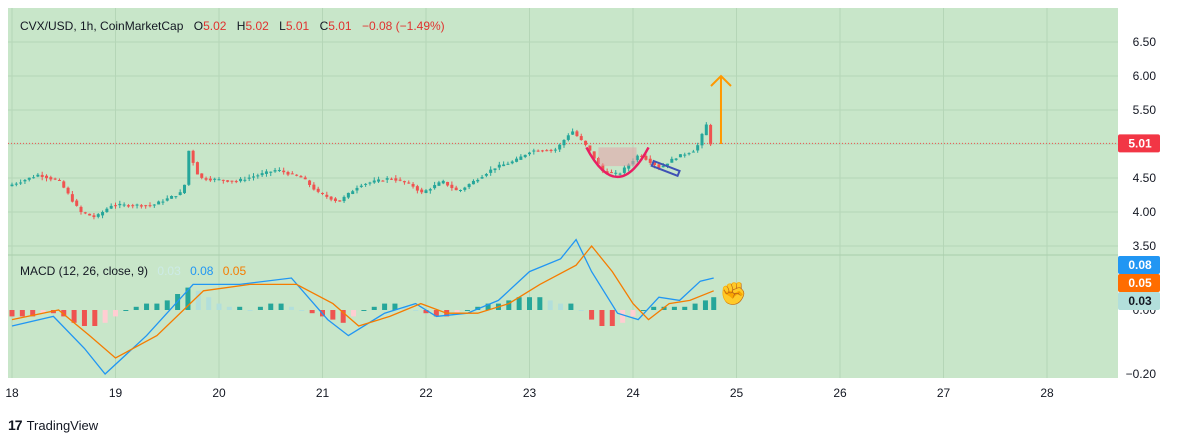 The image size is (1200, 445). What do you see at coordinates (733, 294) in the screenshot?
I see `thumbs-up-icon: ✊` at bounding box center [733, 294].